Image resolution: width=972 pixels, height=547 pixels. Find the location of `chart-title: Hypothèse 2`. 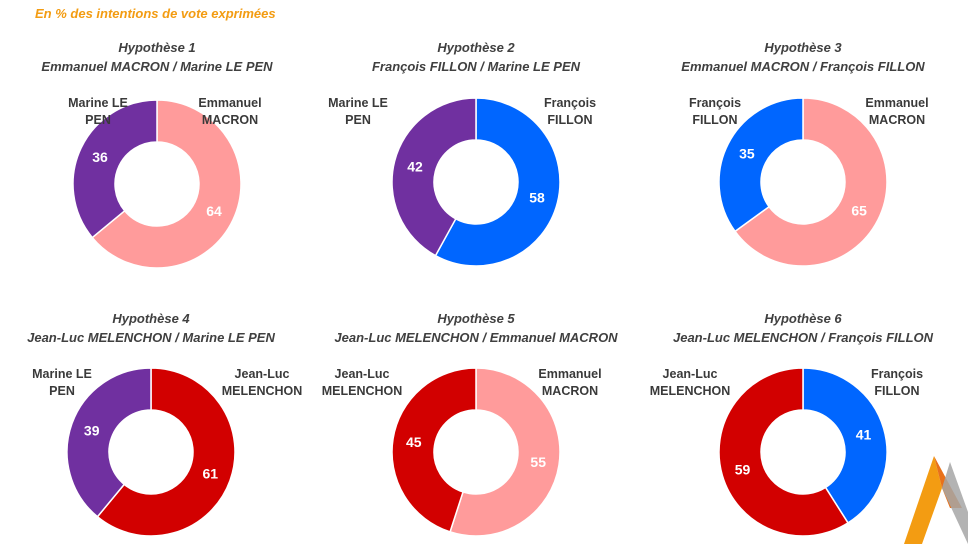

chart-title: Hypothèse 2 is located at coordinates (476, 47).